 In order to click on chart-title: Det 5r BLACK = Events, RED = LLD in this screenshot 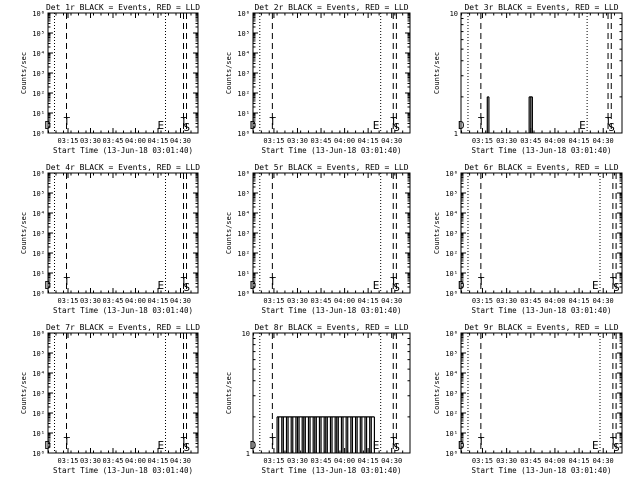, I will do `click(331, 167)`.